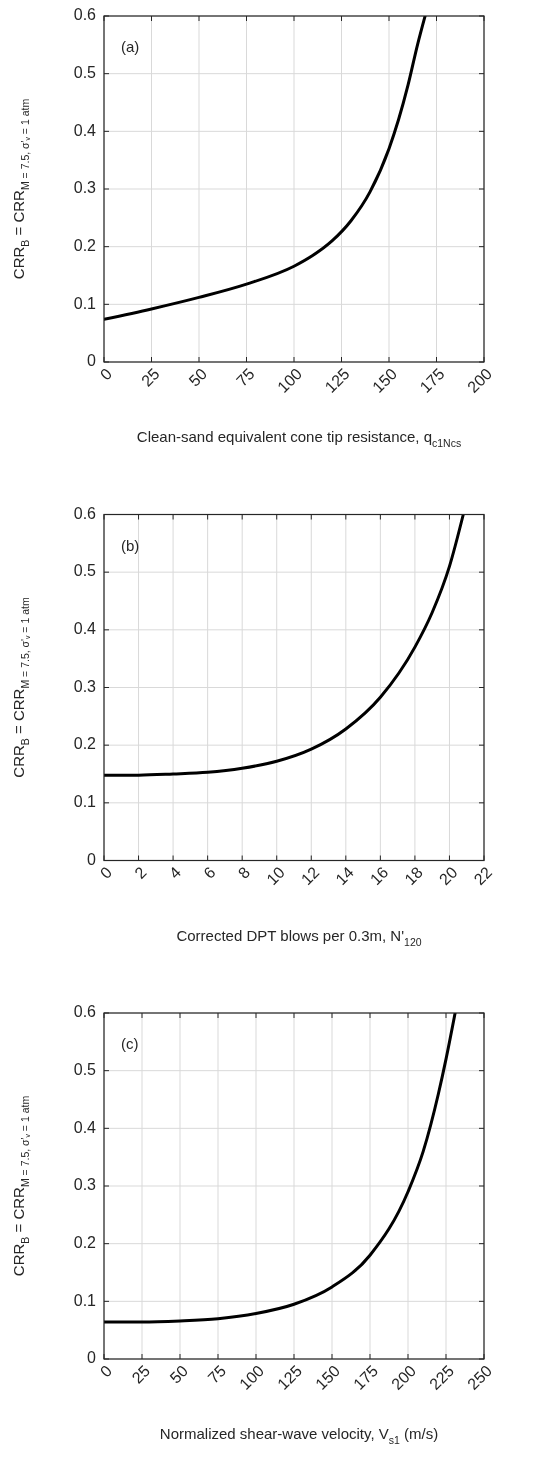 This screenshot has height=1458, width=549. I want to click on annotation: (c), so click(130, 1043).